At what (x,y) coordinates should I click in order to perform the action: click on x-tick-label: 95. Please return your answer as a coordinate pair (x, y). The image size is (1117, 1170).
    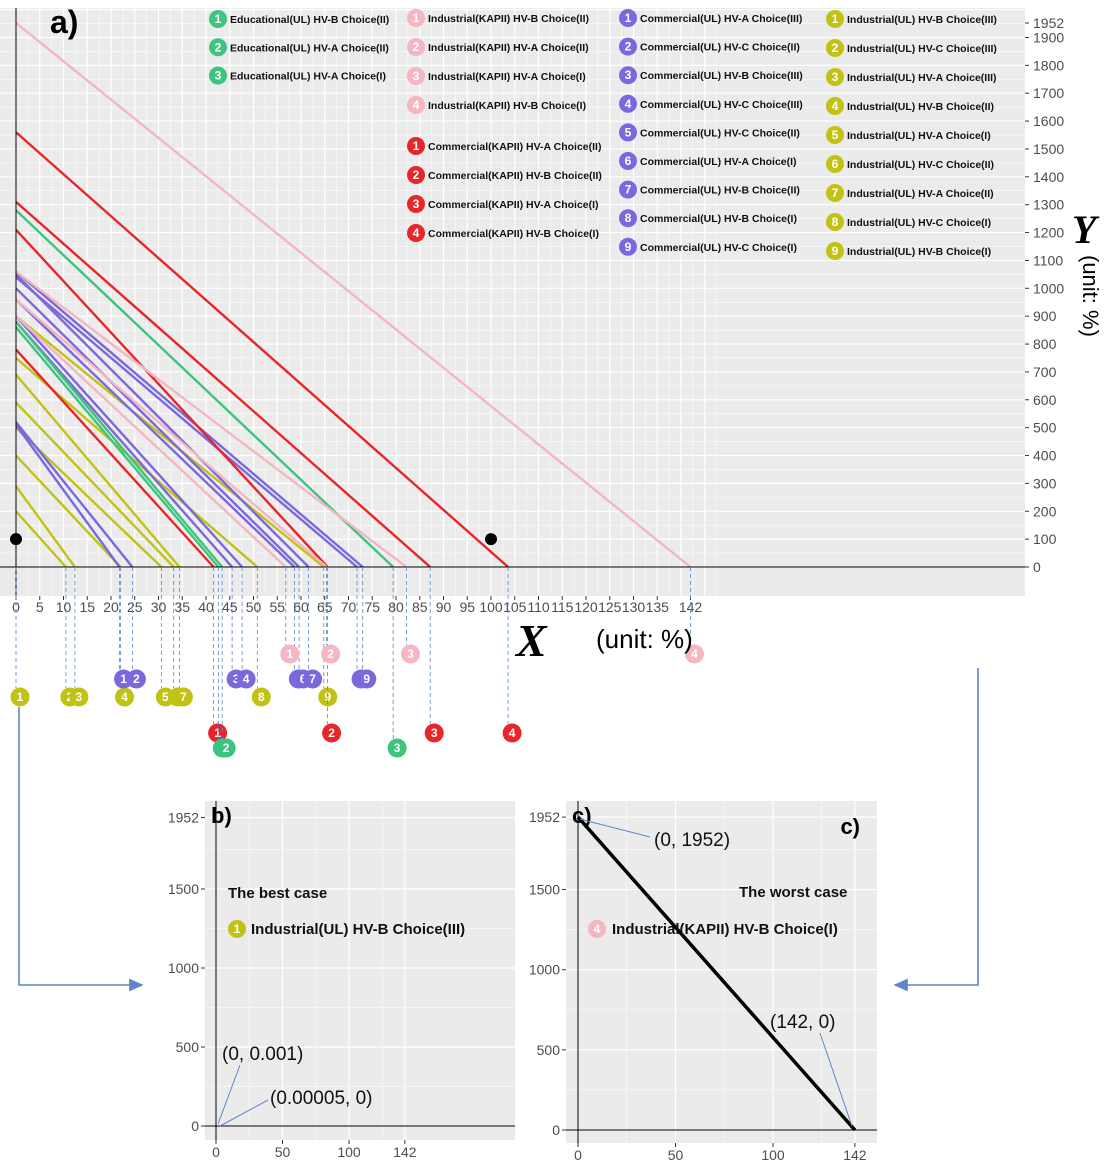
    Looking at the image, I should click on (467, 607).